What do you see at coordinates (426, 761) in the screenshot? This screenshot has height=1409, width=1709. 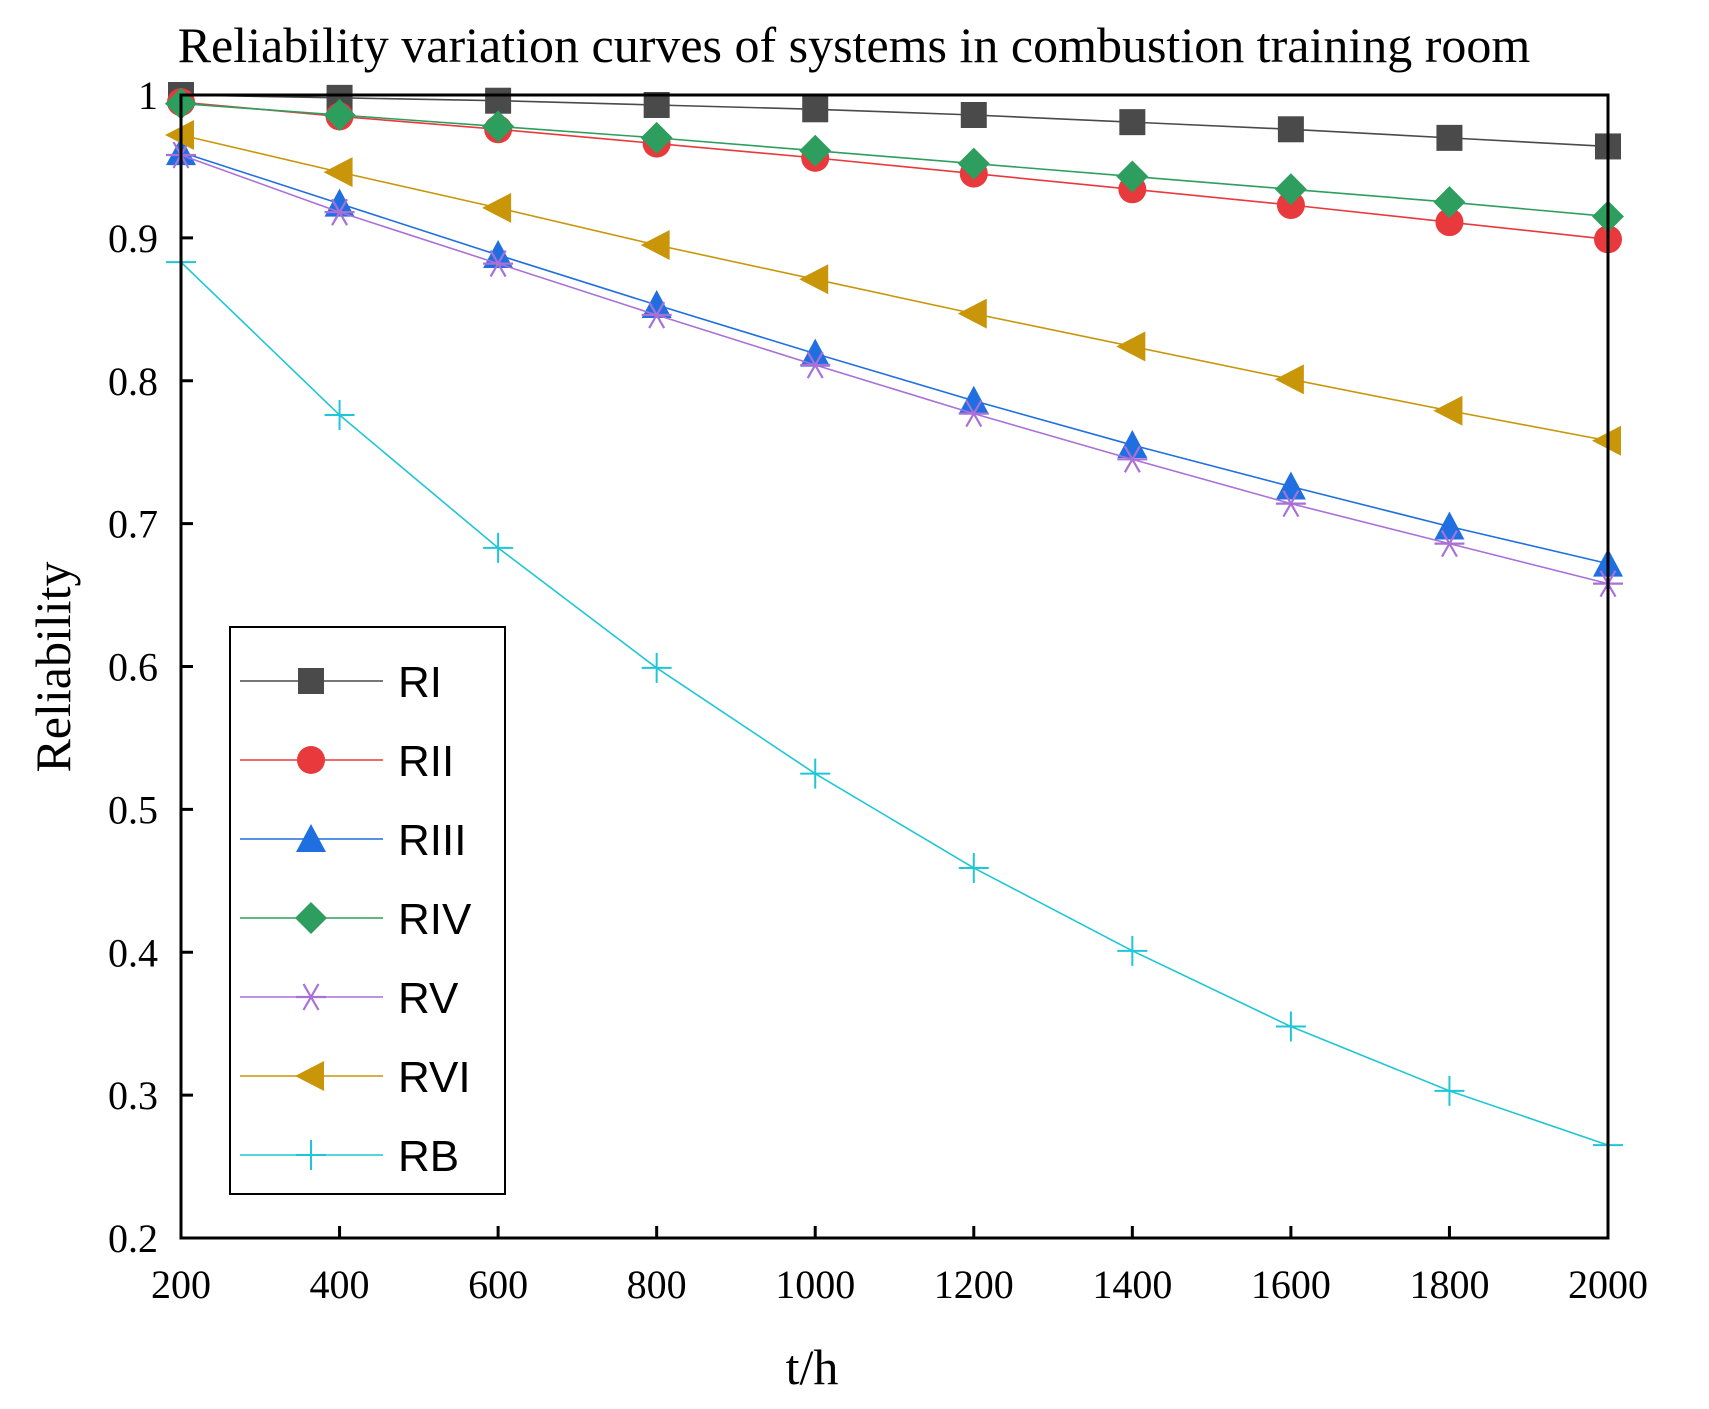 I see `legend-label: RII` at bounding box center [426, 761].